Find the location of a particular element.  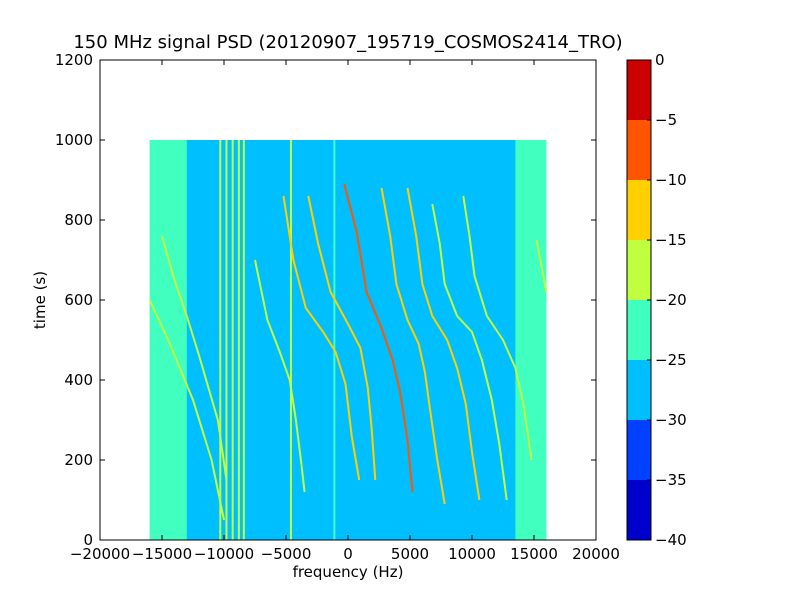

x-tick-label: −20000 is located at coordinates (100, 554).